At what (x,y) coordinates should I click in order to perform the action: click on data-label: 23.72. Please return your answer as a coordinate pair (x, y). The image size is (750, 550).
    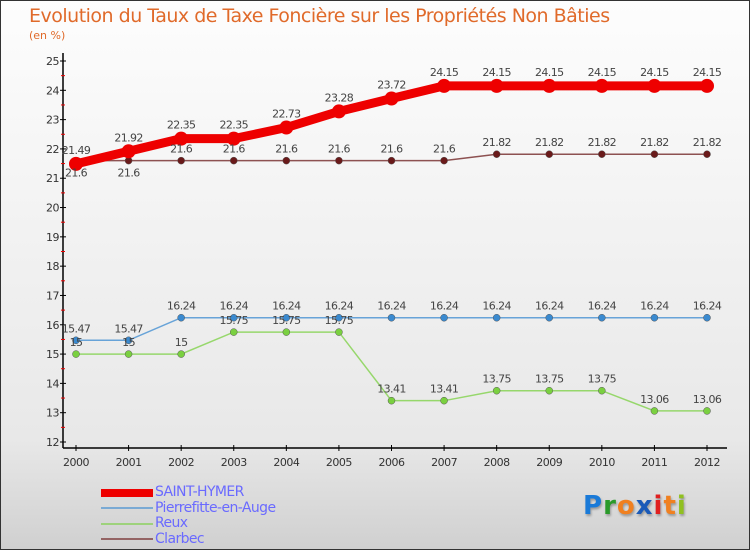
    Looking at the image, I should click on (391, 85).